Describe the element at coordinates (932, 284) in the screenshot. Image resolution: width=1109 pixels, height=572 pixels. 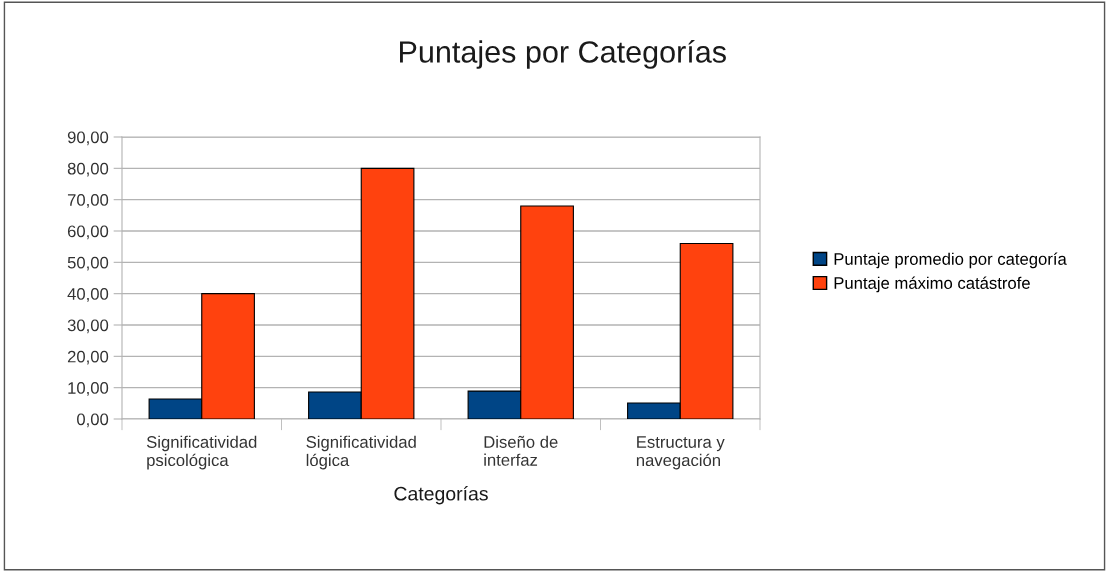
I see `legend-label: Puntaje máximo catástrofe` at that location.